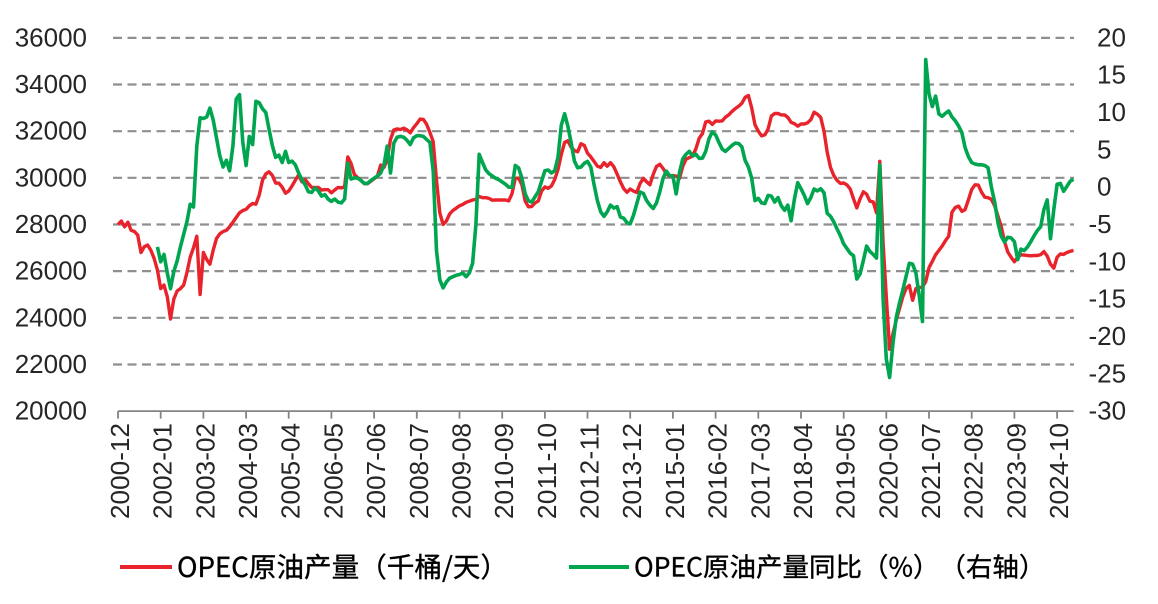 This screenshot has height=604, width=1158. I want to click on svg-text: -5, so click(1100, 224).